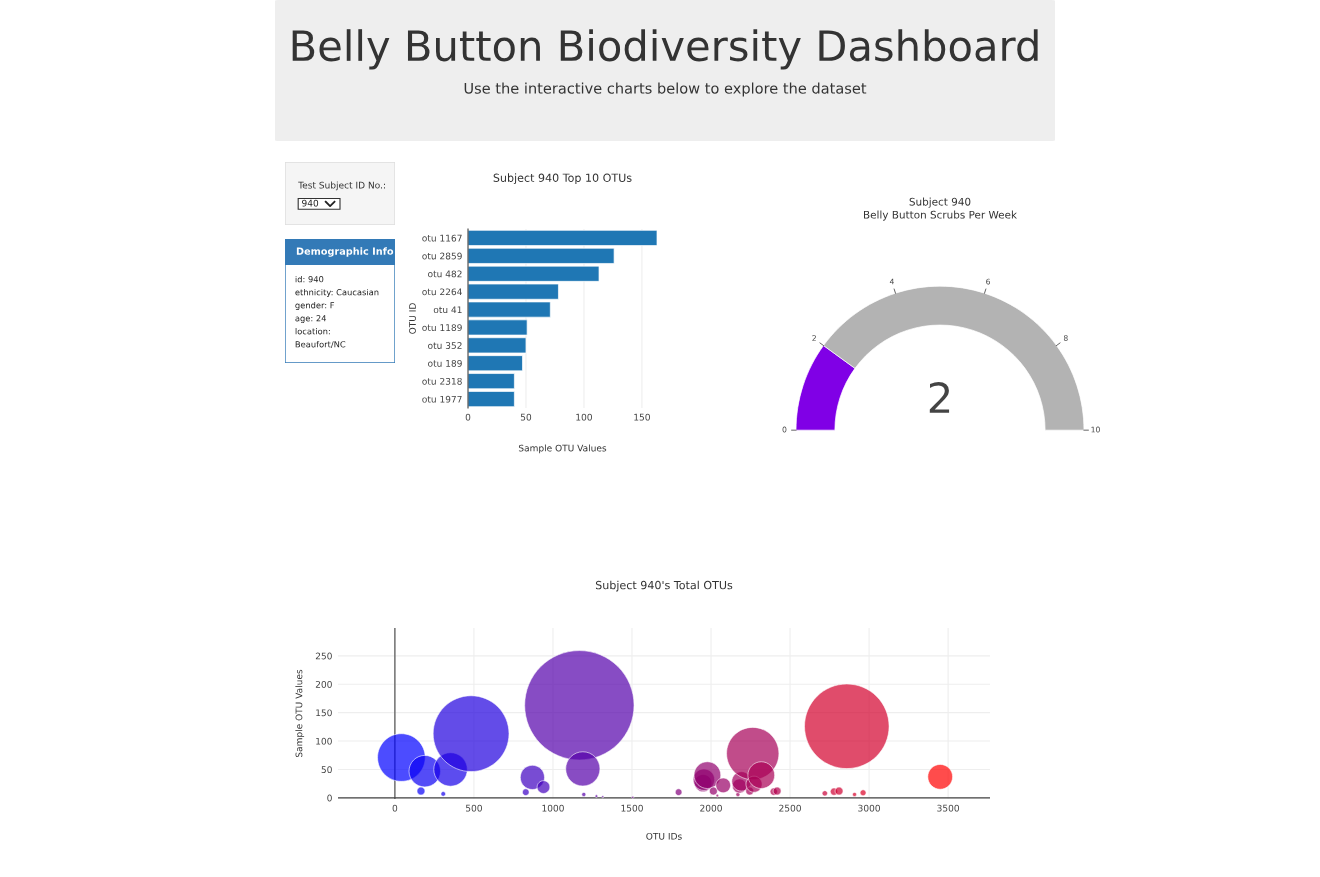 The width and height of the screenshot is (1320, 877). What do you see at coordinates (940, 202) in the screenshot?
I see `chart-title: Subject 940` at bounding box center [940, 202].